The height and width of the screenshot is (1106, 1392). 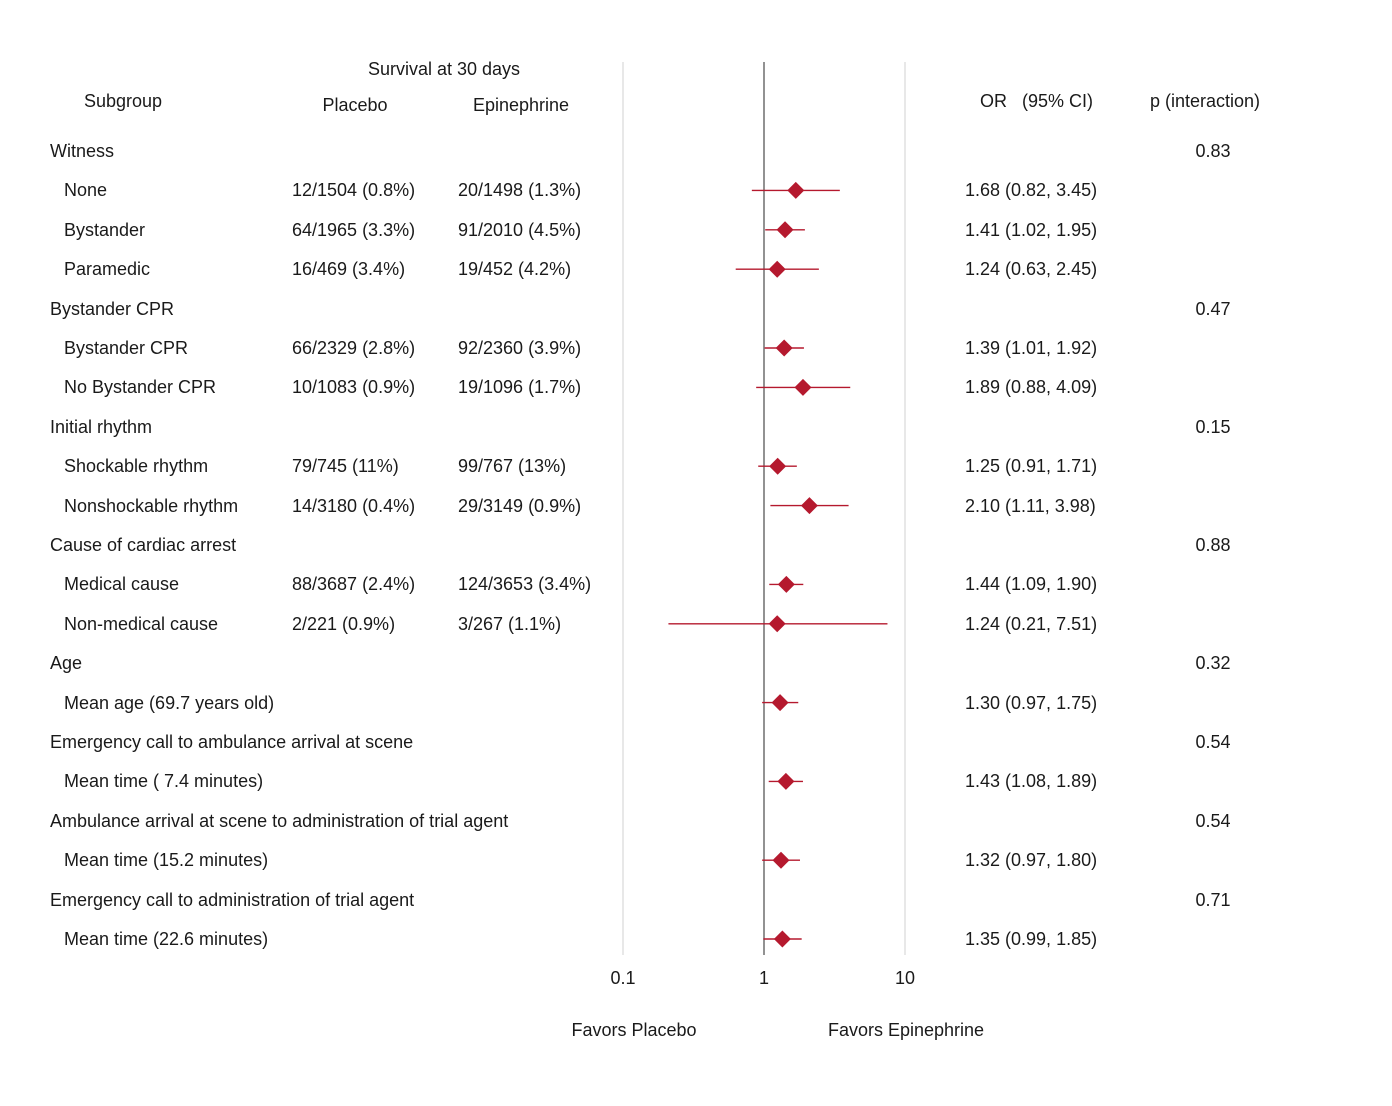 I want to click on p-value: 0.83, so click(x=1213, y=151).